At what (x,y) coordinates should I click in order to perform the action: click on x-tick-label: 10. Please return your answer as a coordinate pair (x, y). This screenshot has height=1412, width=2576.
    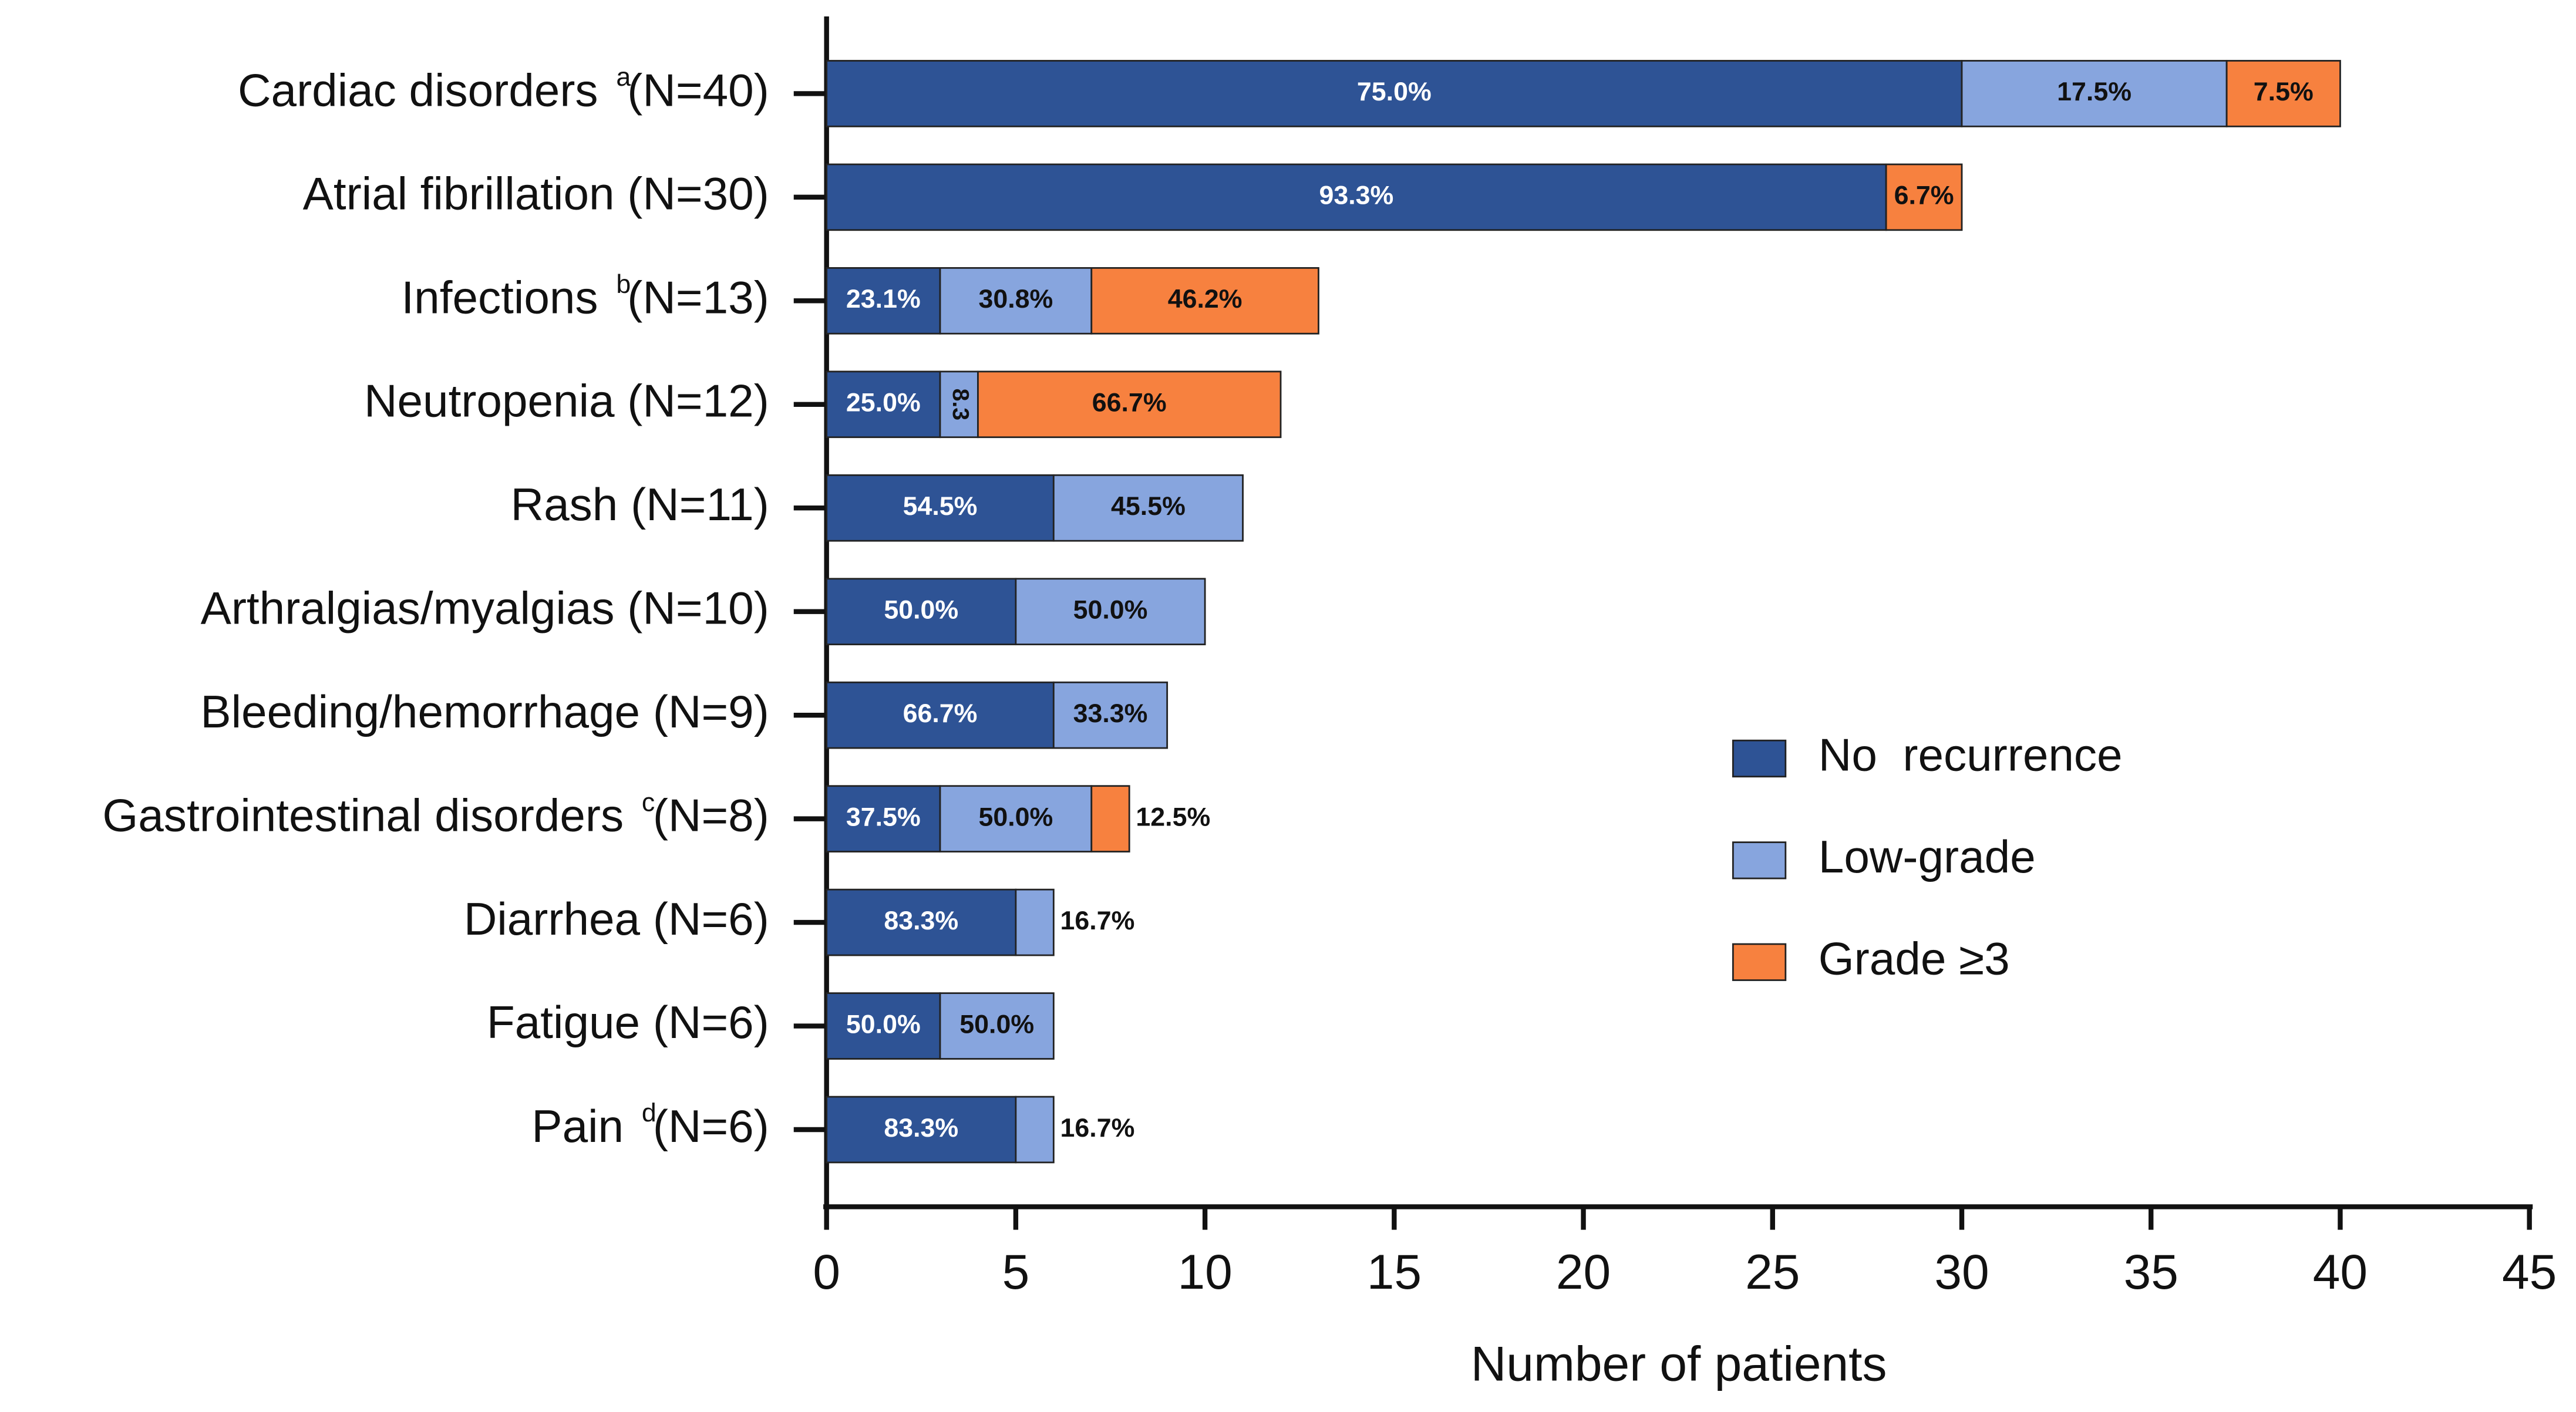
    Looking at the image, I should click on (1204, 1271).